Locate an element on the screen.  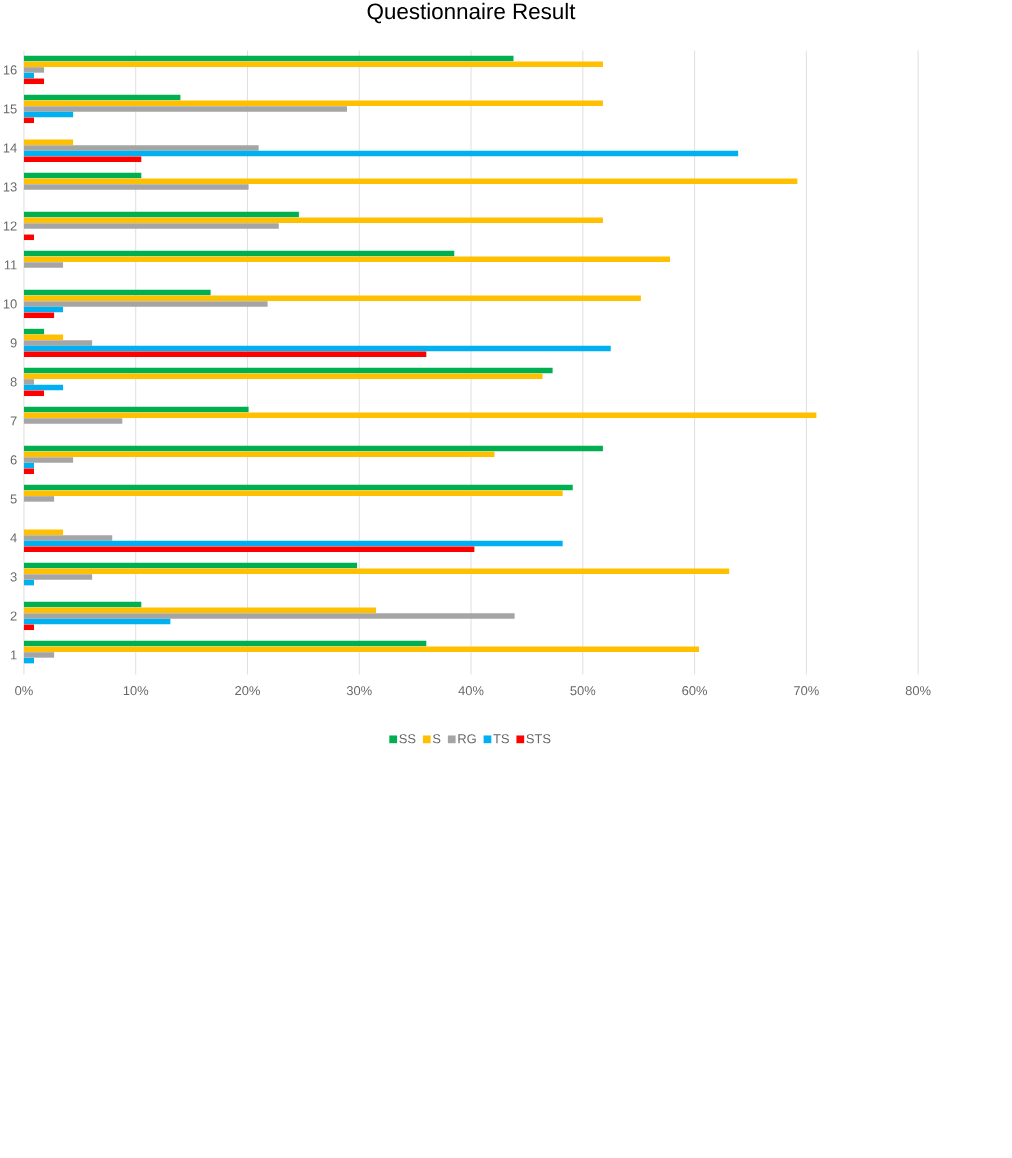
y-tick-label: 11 is located at coordinates (10, 265).